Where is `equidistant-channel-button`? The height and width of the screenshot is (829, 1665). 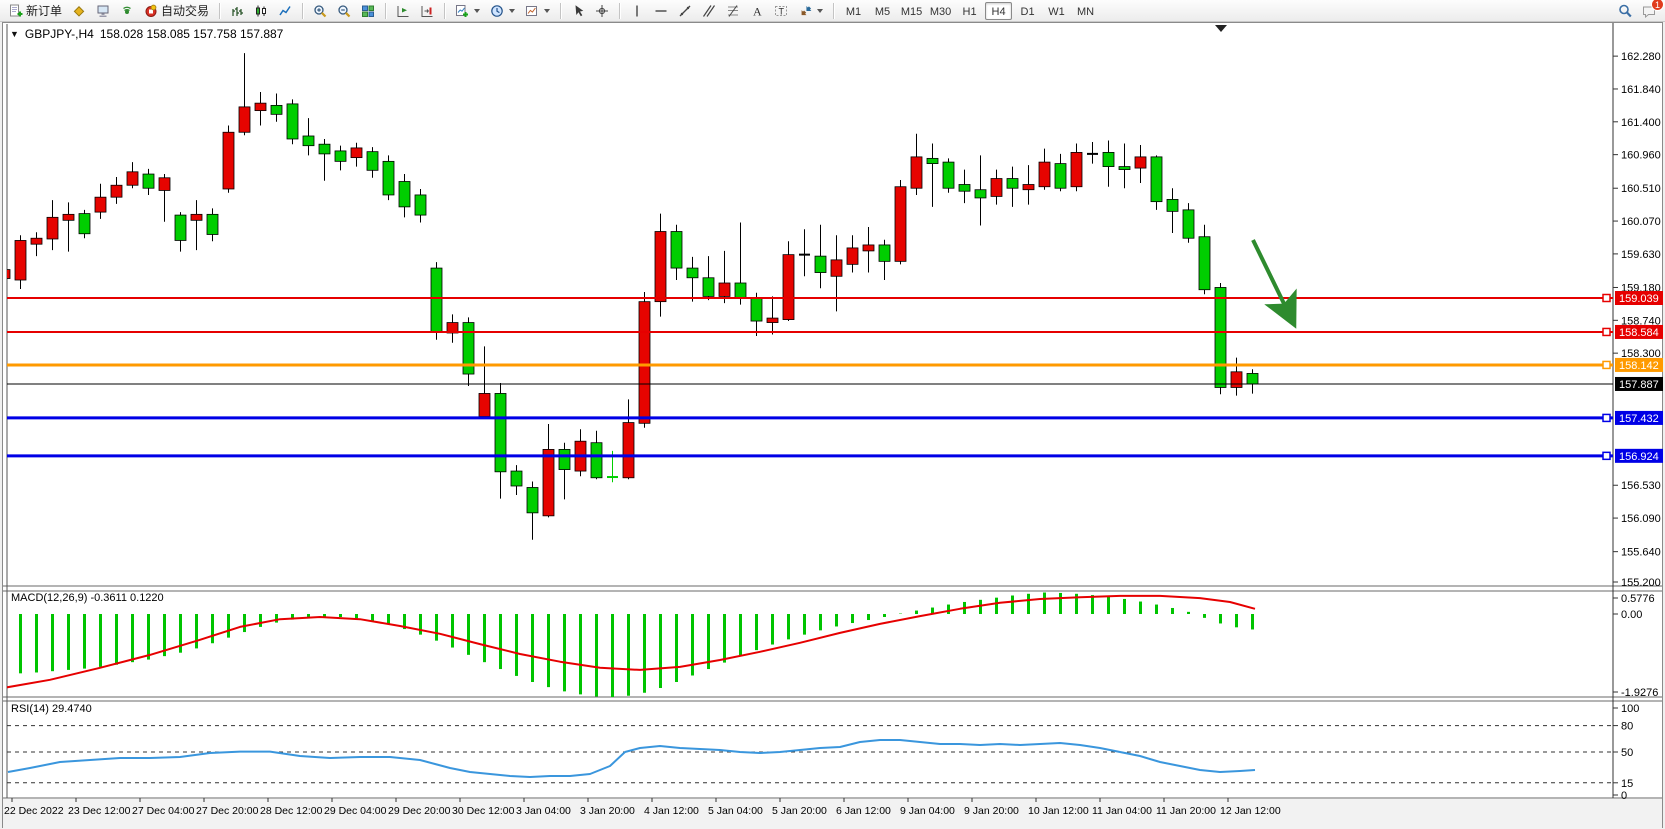 equidistant-channel-button is located at coordinates (709, 11).